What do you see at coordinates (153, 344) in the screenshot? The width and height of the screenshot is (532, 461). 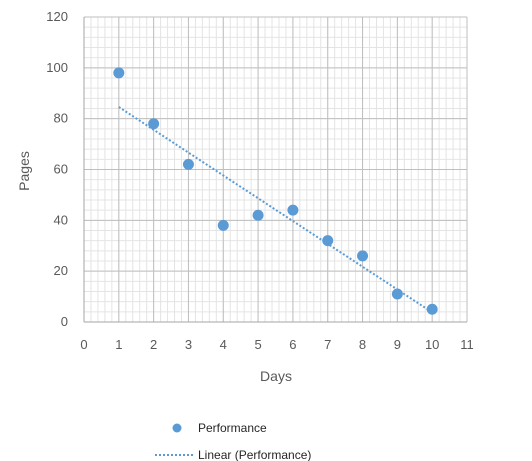 I see `x-tick-label: 2` at bounding box center [153, 344].